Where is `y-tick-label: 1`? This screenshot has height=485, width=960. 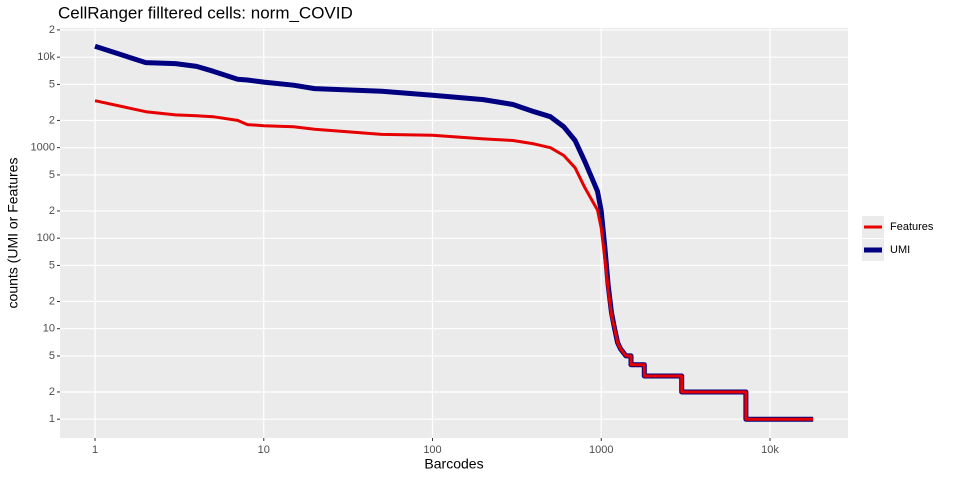
y-tick-label: 1 is located at coordinates (52, 419).